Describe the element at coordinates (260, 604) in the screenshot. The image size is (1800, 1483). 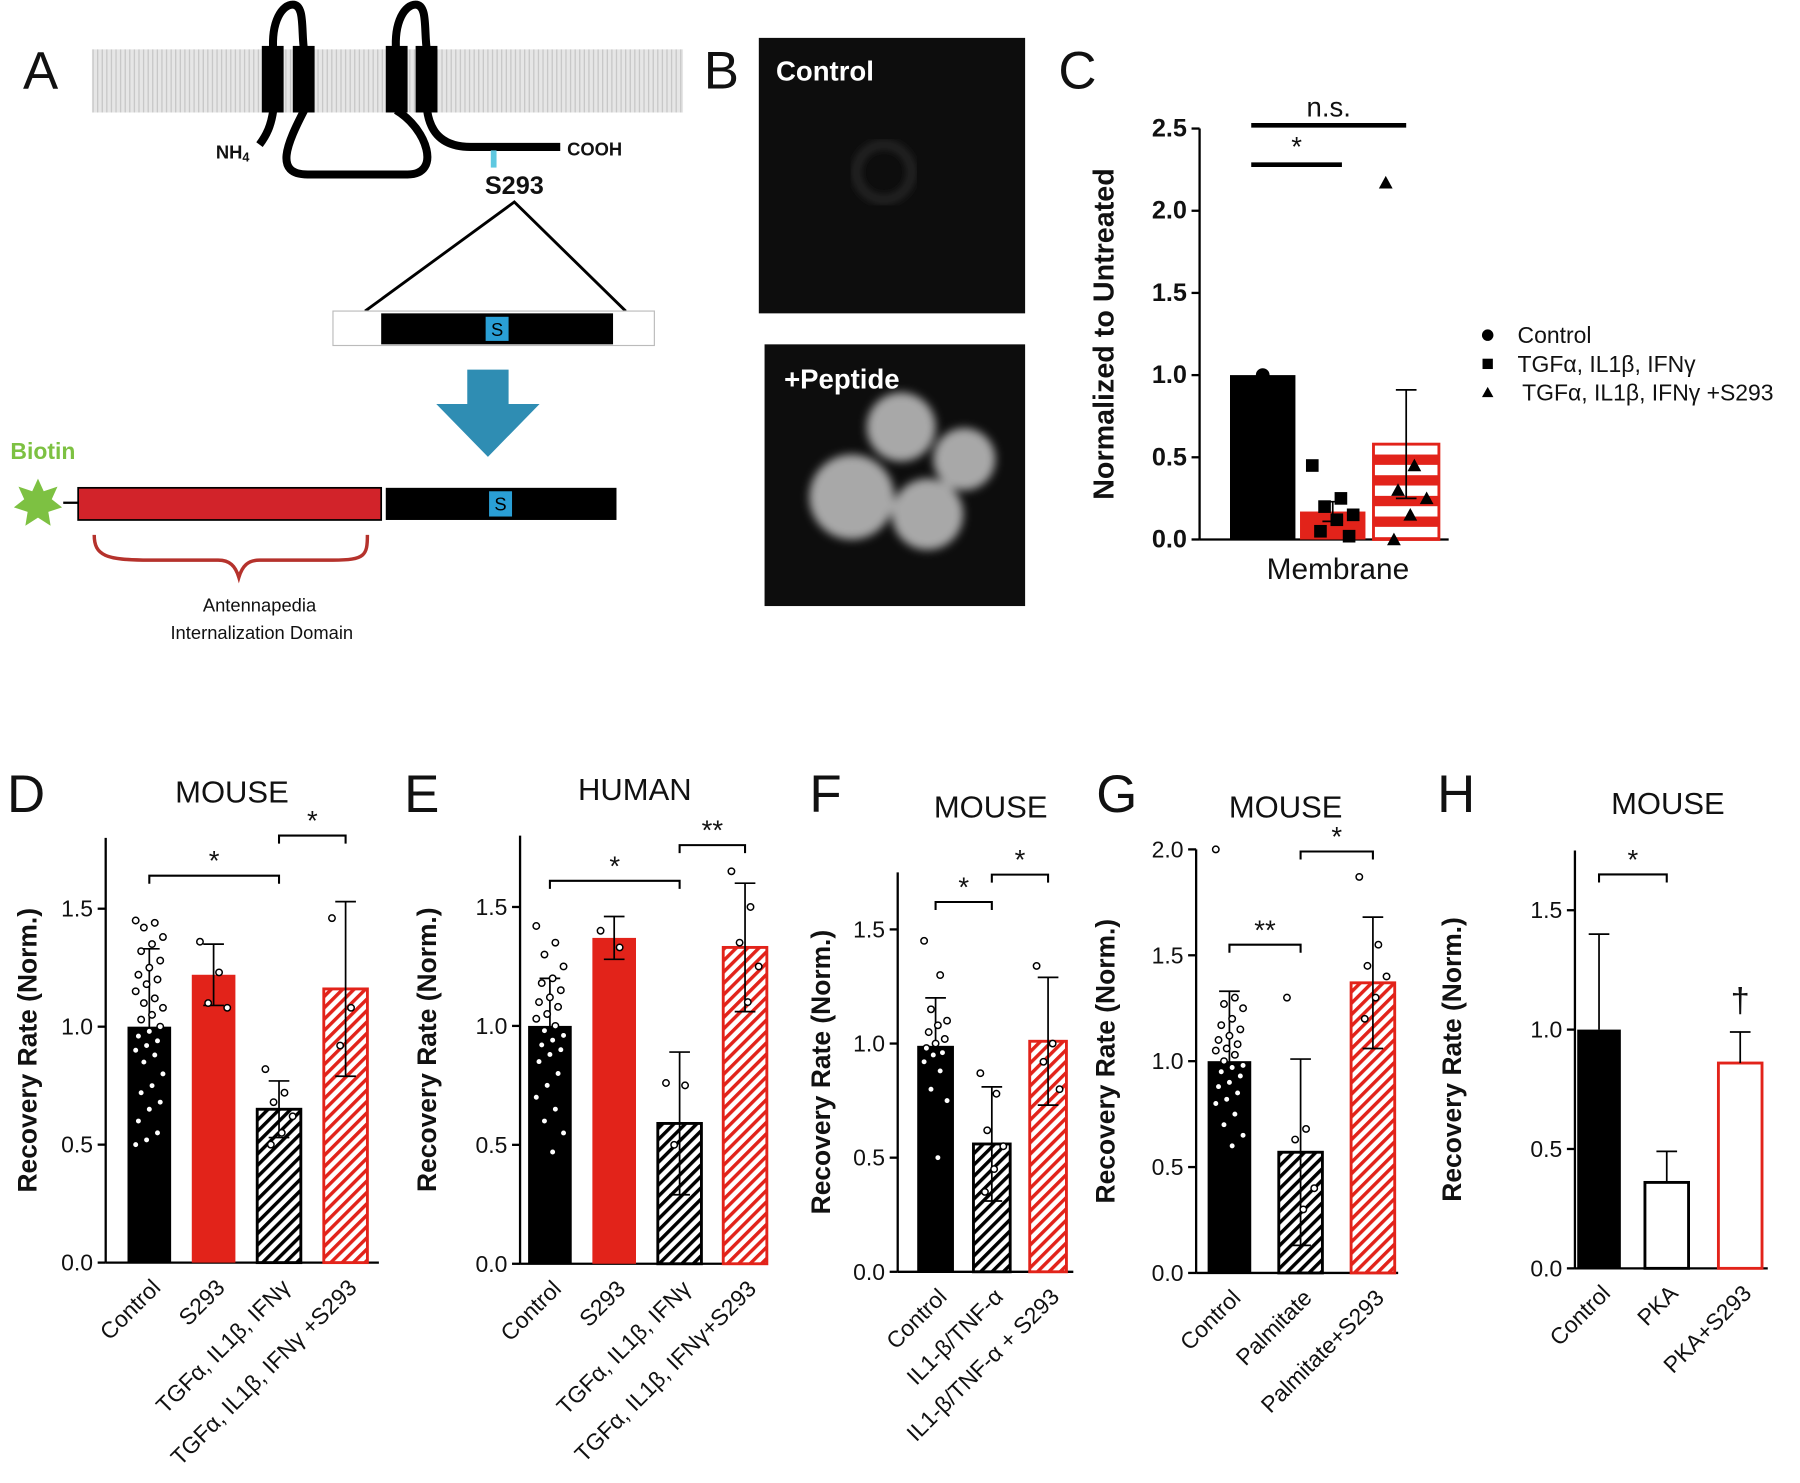
I see `domain-label: Antennapedia` at that location.